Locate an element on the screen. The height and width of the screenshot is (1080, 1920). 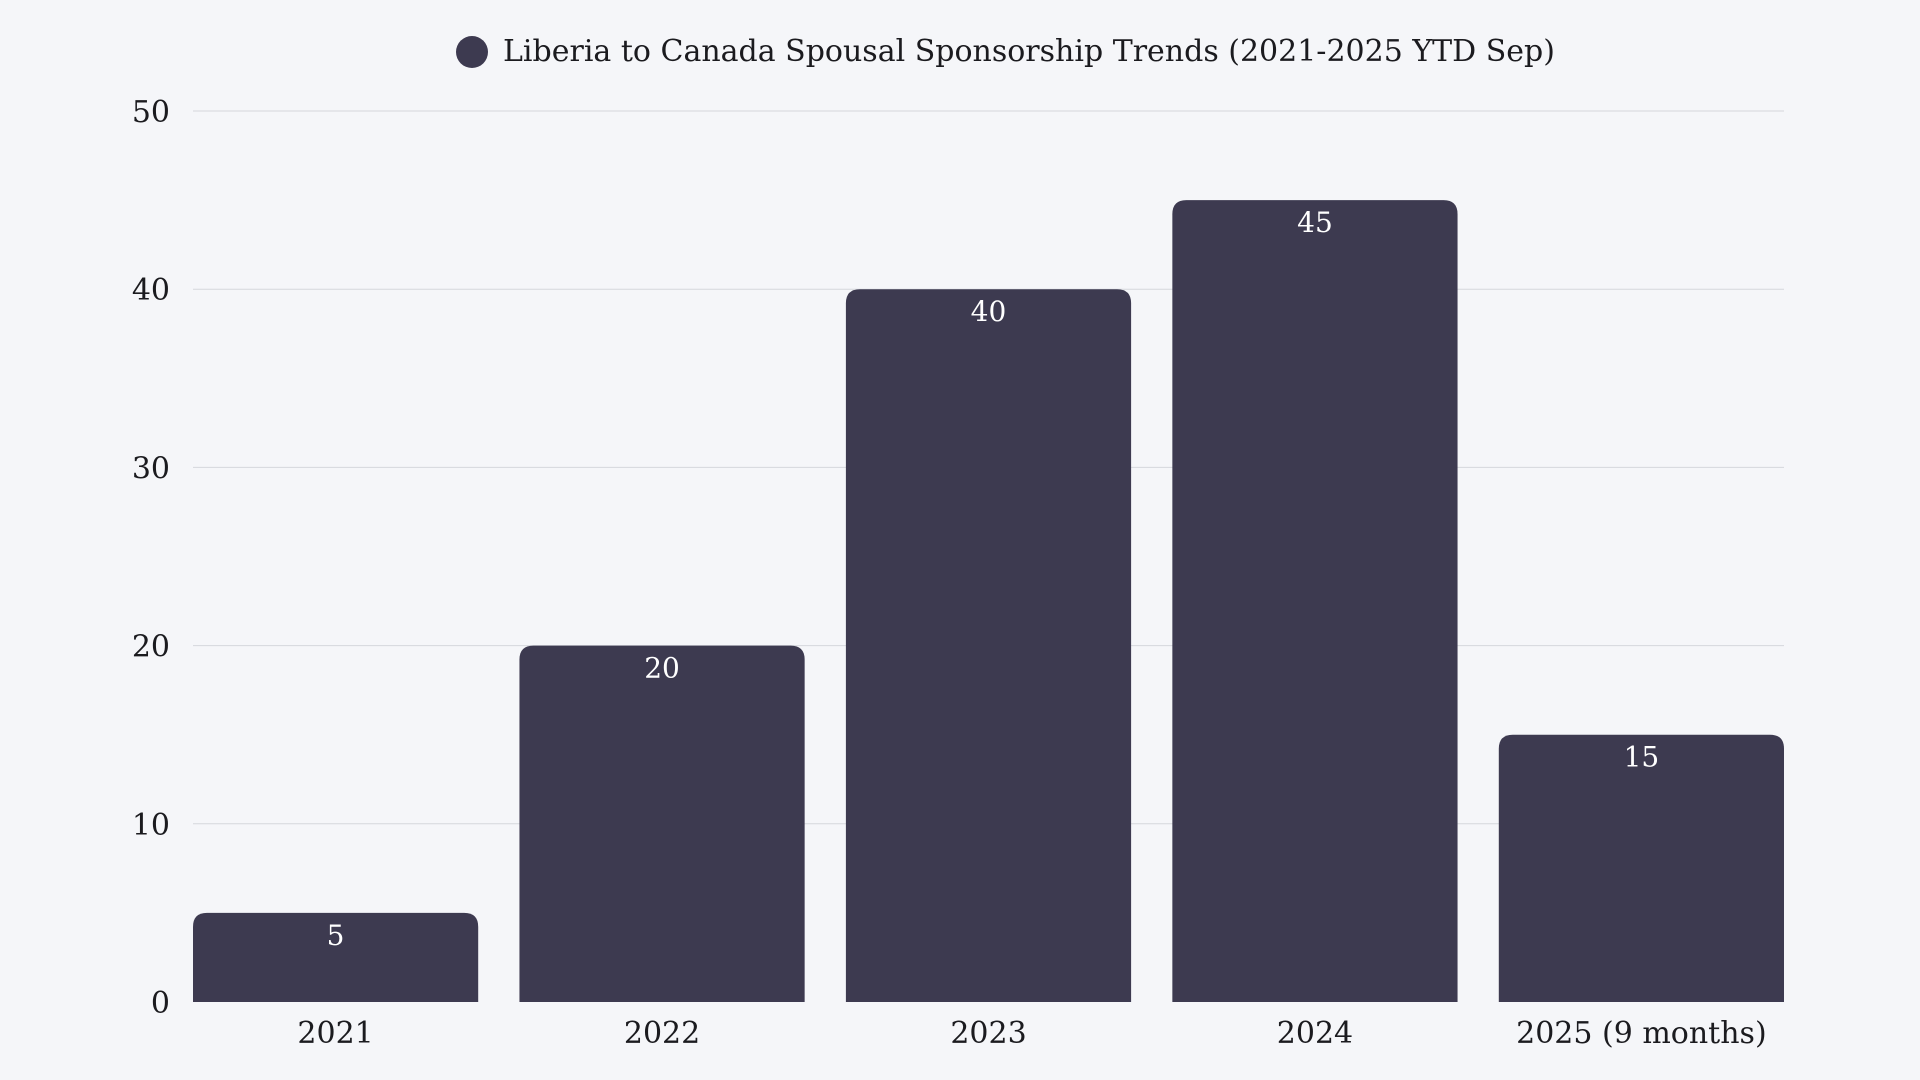
y-tick-label: 20 is located at coordinates (151, 647).